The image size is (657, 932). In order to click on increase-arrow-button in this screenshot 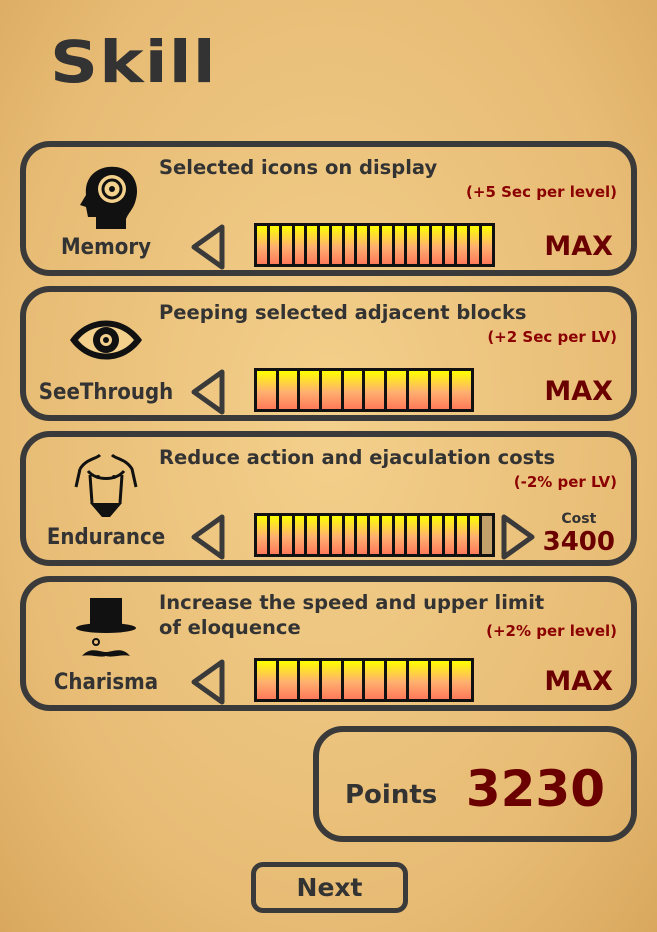, I will do `click(518, 537)`.